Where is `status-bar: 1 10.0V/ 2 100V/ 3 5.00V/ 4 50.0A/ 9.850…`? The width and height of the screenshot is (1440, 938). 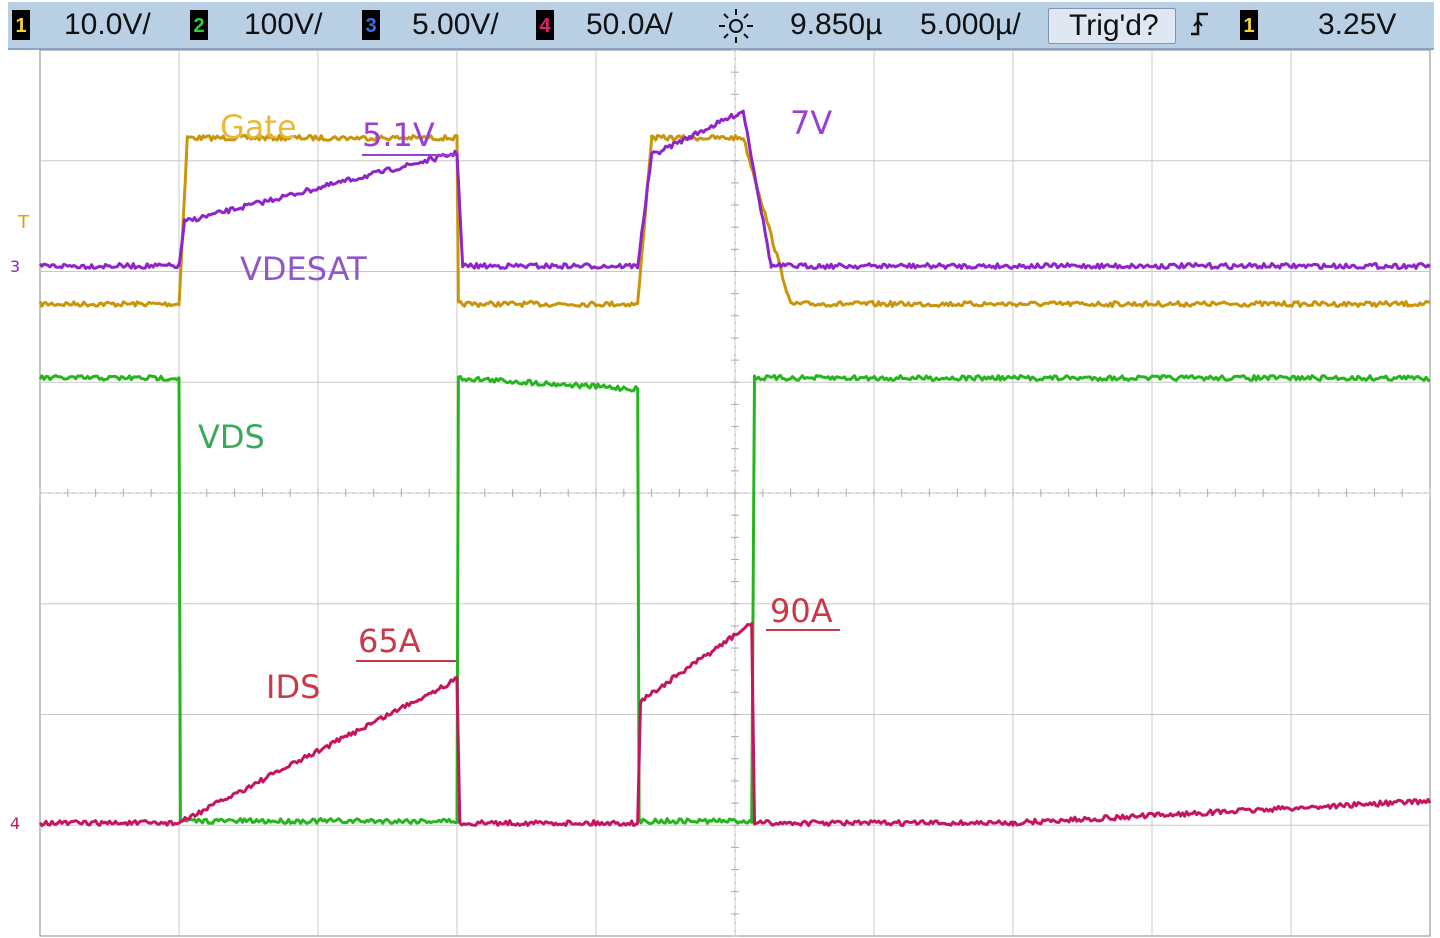 status-bar: 1 10.0V/ 2 100V/ 3 5.00V/ 4 50.0A/ 9.850… is located at coordinates (721, 26).